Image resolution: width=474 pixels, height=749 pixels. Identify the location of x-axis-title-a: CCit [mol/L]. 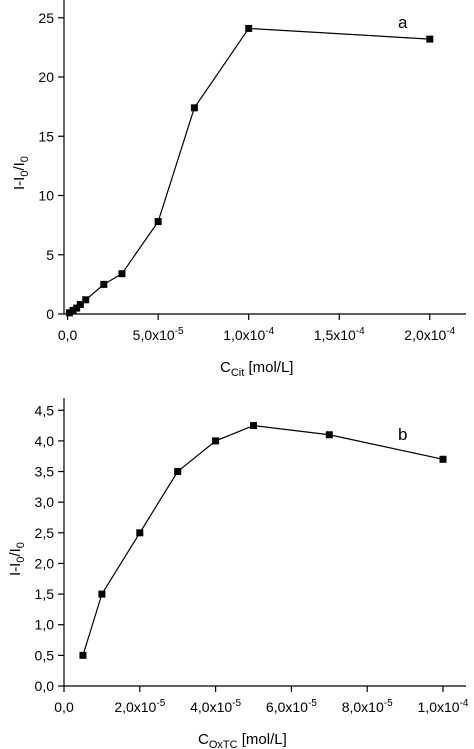
(256, 369).